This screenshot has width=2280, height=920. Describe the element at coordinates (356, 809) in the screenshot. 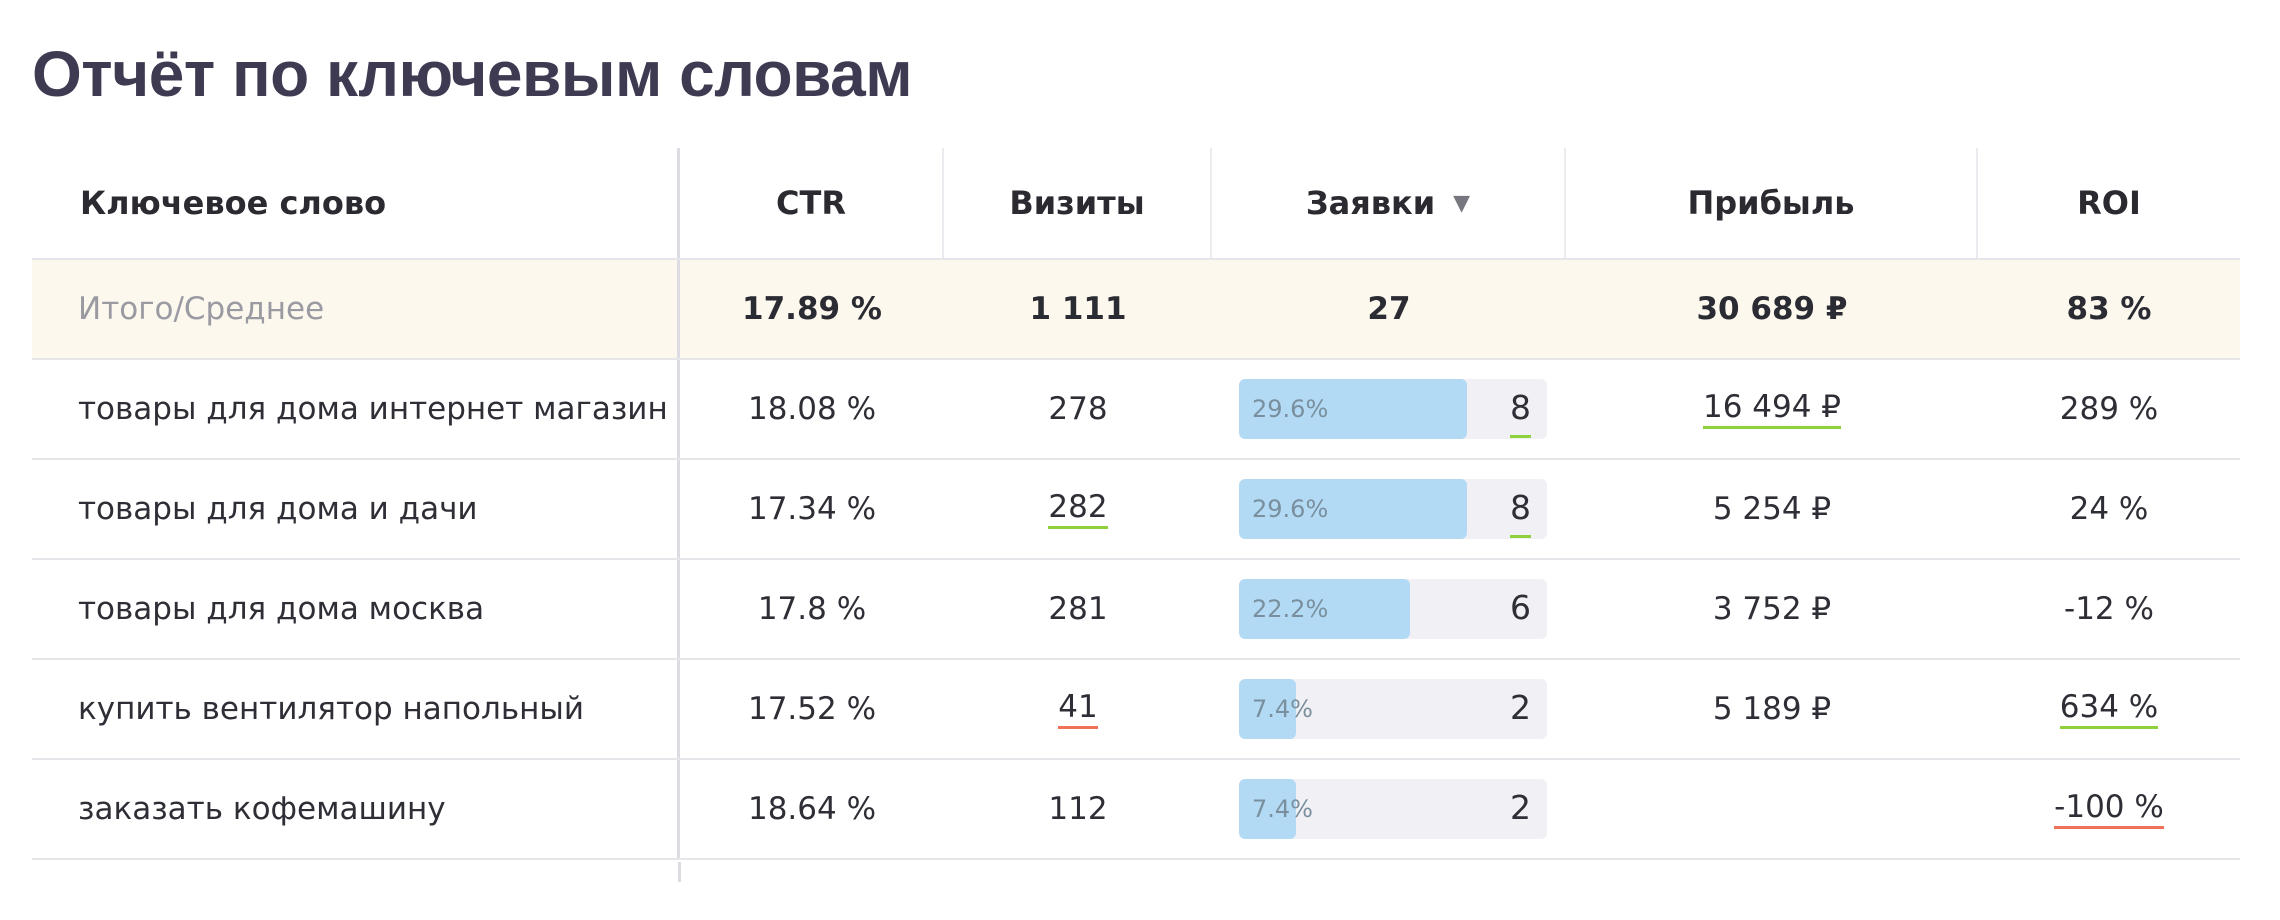

I see `keyword-cell: заказать кофемашину` at that location.